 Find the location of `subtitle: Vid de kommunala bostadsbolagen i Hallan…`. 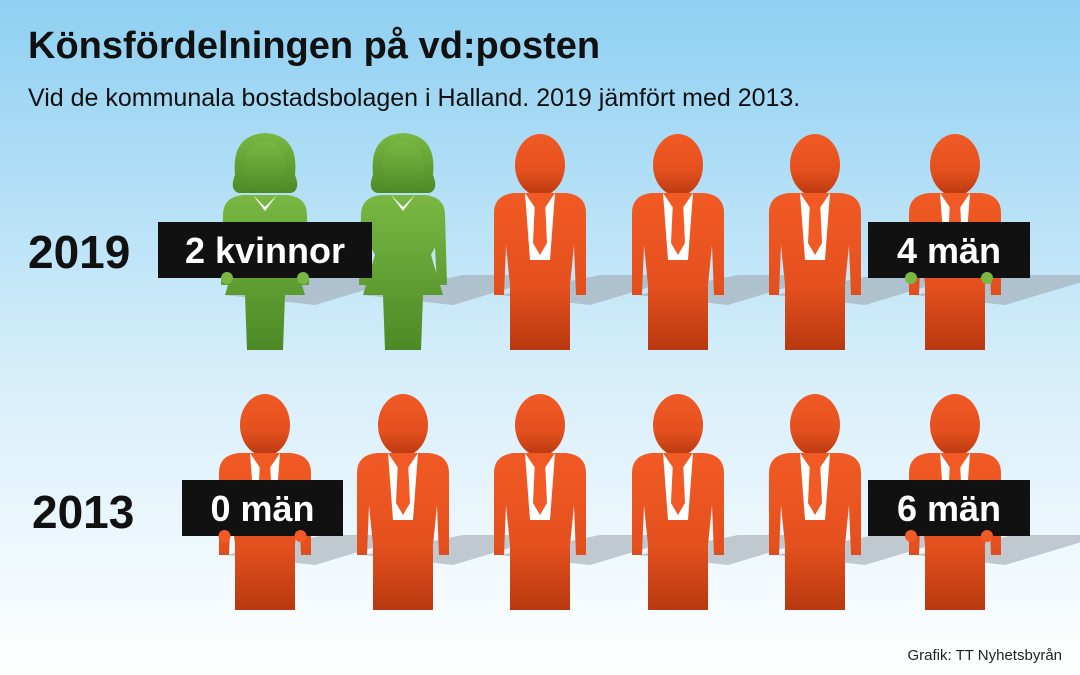

subtitle: Vid de kommunala bostadsbolagen i Hallan… is located at coordinates (414, 98).